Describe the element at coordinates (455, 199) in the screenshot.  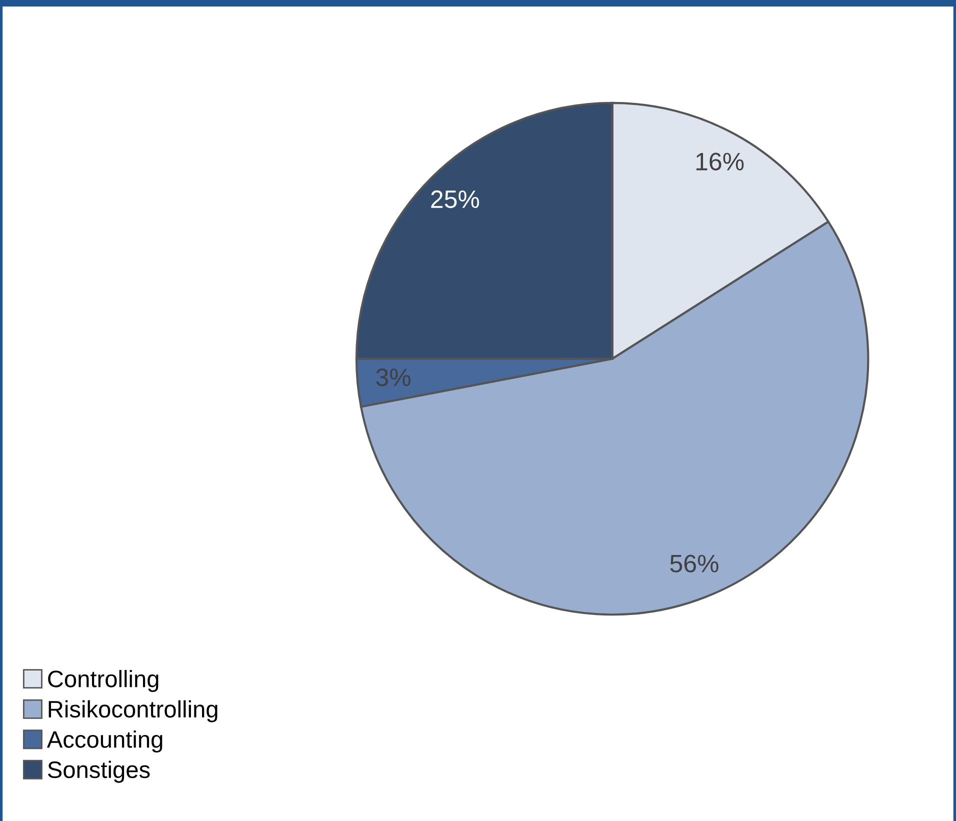
I see `data-label: 25%` at that location.